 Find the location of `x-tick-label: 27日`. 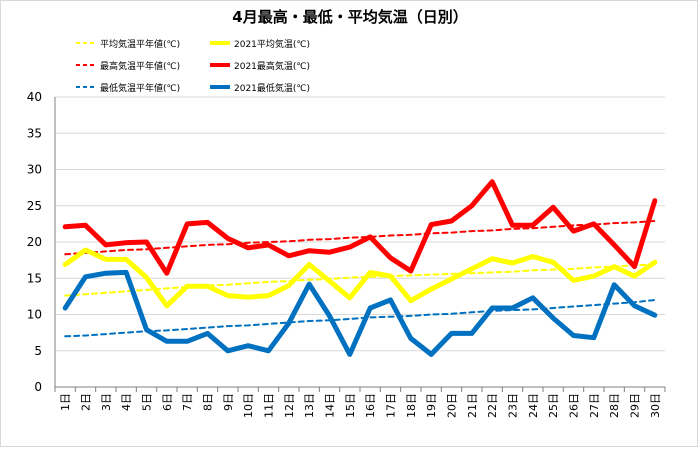

x-tick-label: 27日 is located at coordinates (594, 405).